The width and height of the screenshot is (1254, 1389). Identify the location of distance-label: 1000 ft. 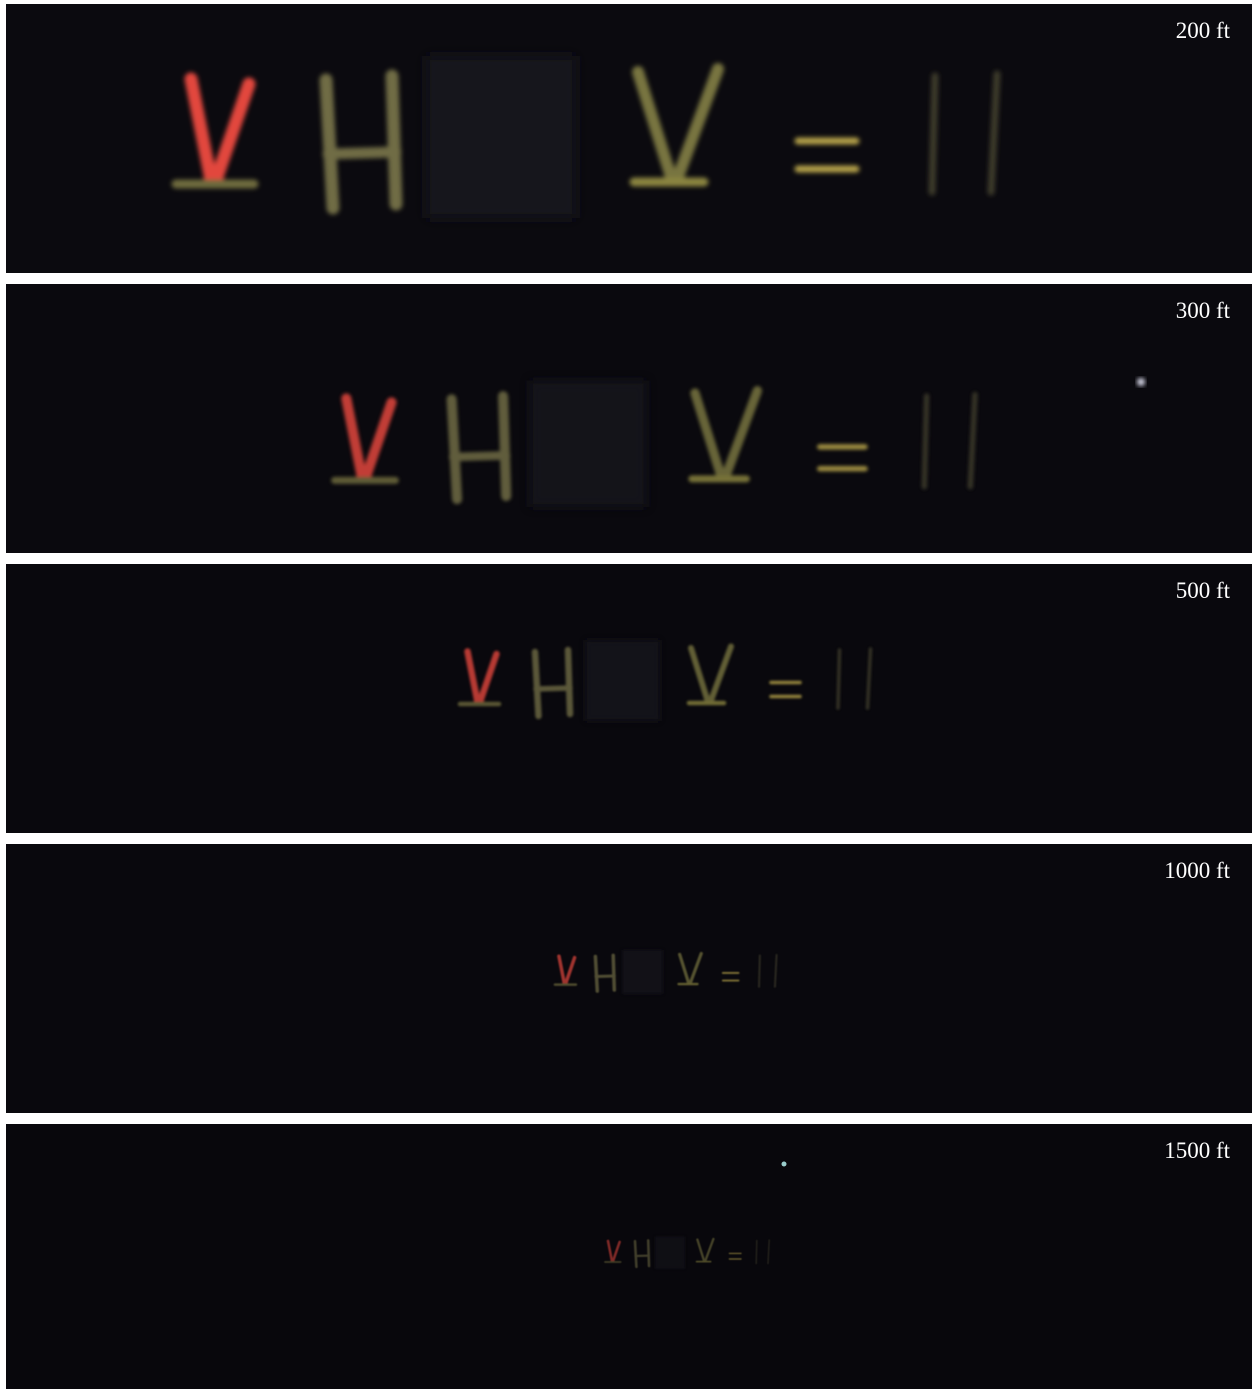
(1197, 870).